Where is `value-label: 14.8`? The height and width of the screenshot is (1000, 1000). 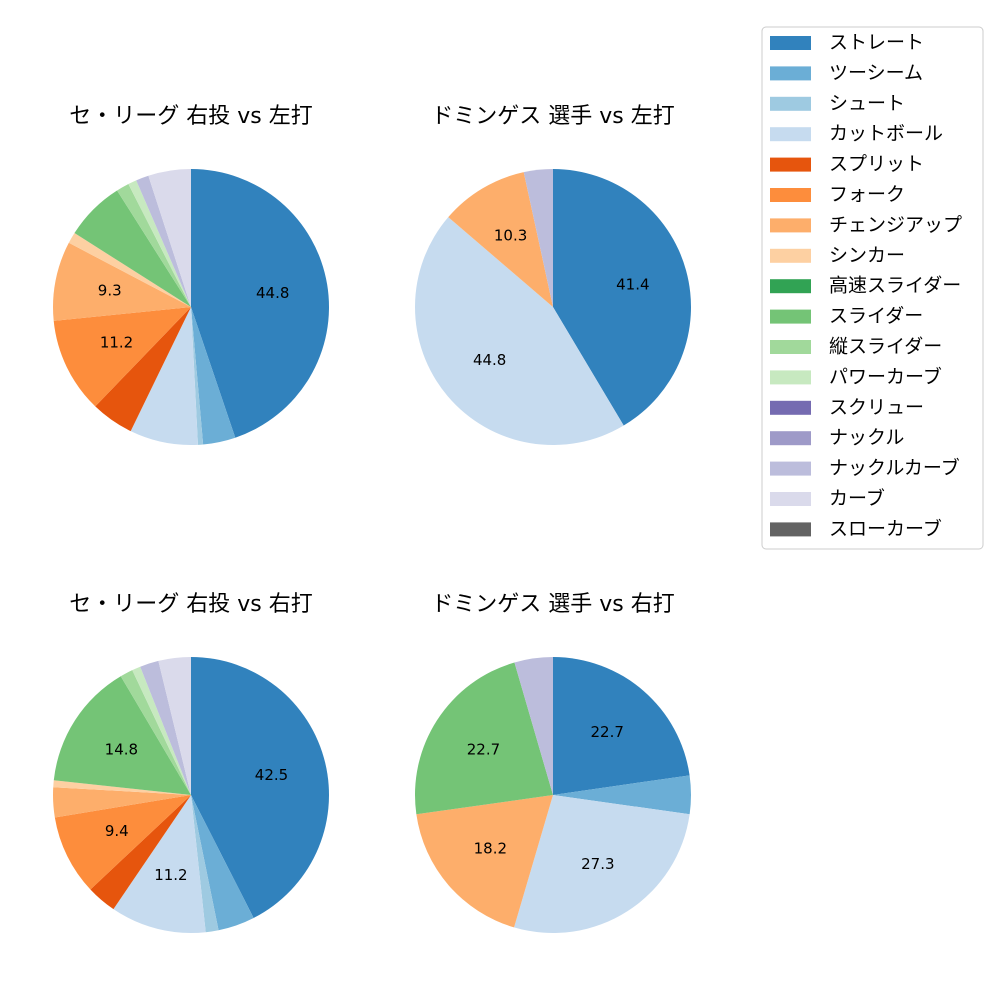
value-label: 14.8 is located at coordinates (121, 750).